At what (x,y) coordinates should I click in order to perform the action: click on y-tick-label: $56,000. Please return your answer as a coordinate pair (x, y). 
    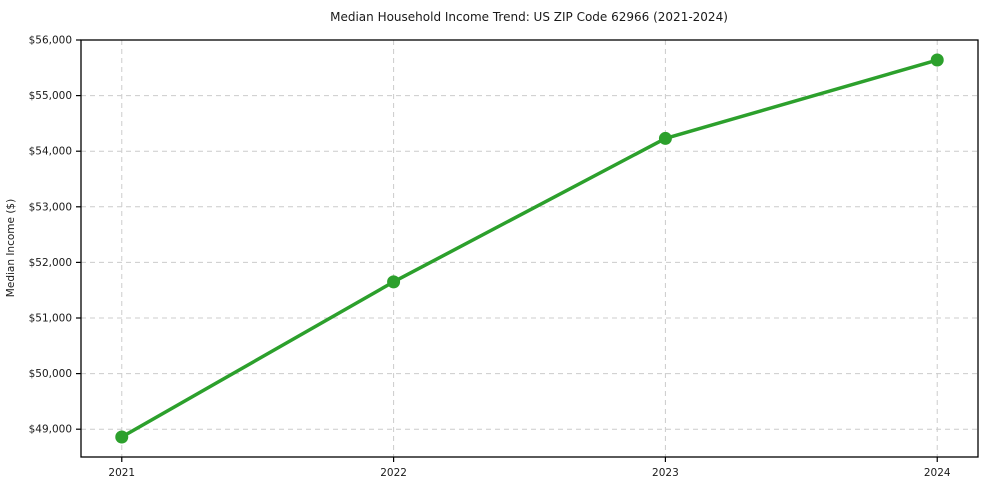
    Looking at the image, I should click on (50, 41).